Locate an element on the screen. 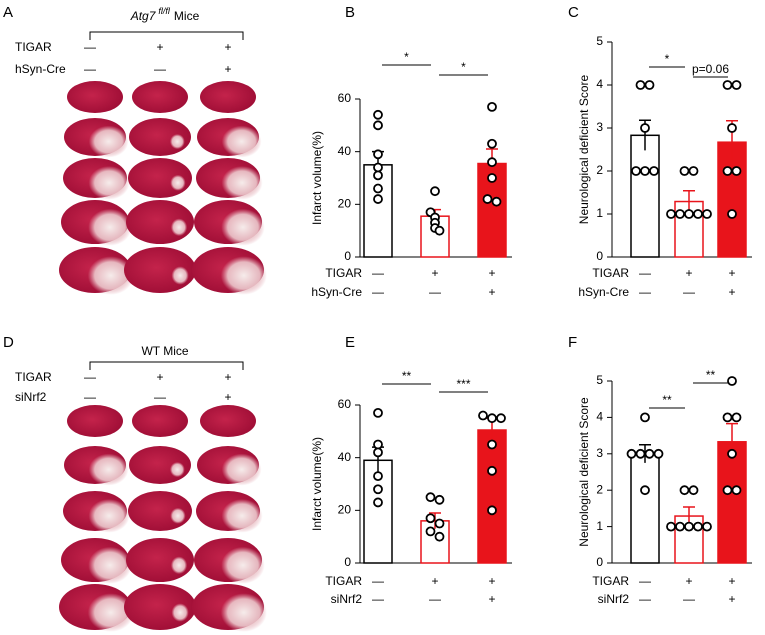 This screenshot has width=765, height=635. group-label: Atg7 fl/fl Mice is located at coordinates (165, 14).